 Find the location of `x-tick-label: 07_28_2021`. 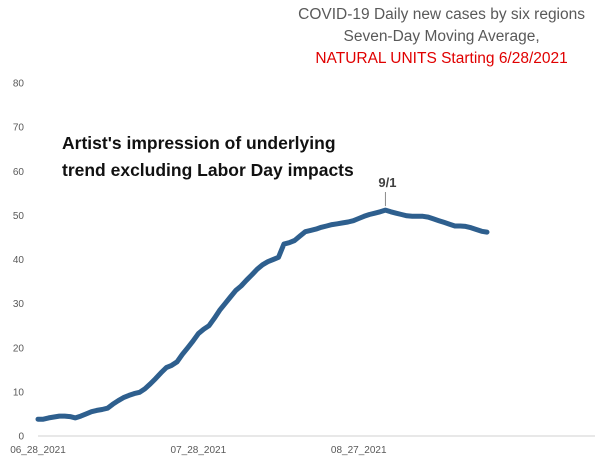

x-tick-label: 07_28_2021 is located at coordinates (199, 450).